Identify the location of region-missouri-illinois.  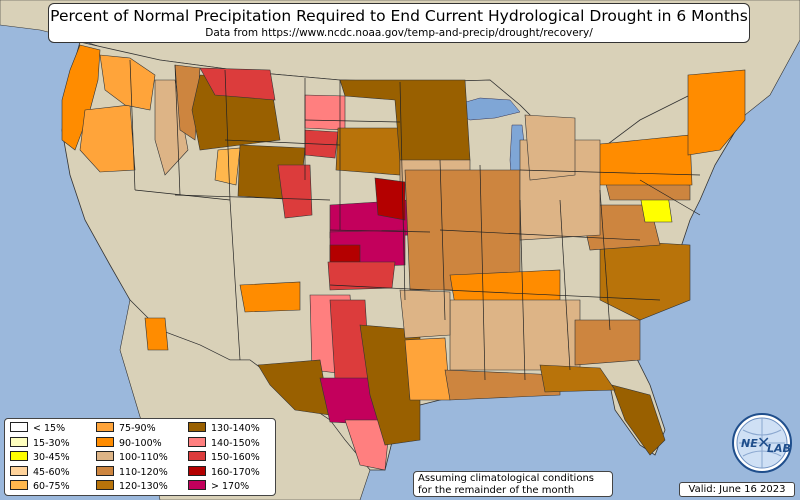
(462, 230).